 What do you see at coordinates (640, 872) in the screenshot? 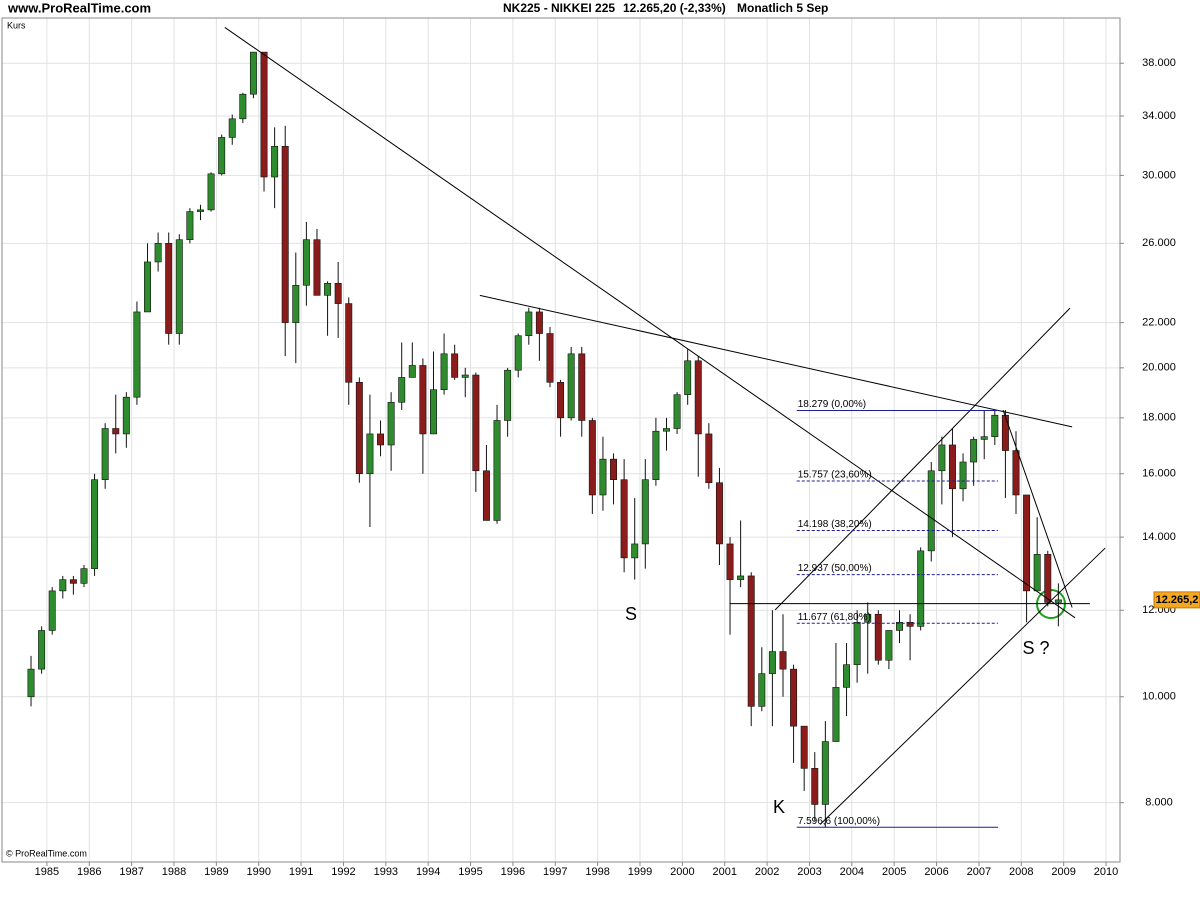
I see `x-tick-label: 1999` at bounding box center [640, 872].